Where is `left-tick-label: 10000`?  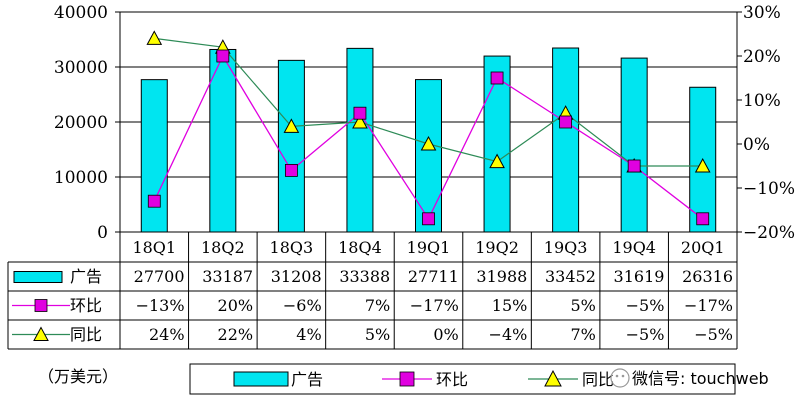
left-tick-label: 10000 is located at coordinates (81, 178).